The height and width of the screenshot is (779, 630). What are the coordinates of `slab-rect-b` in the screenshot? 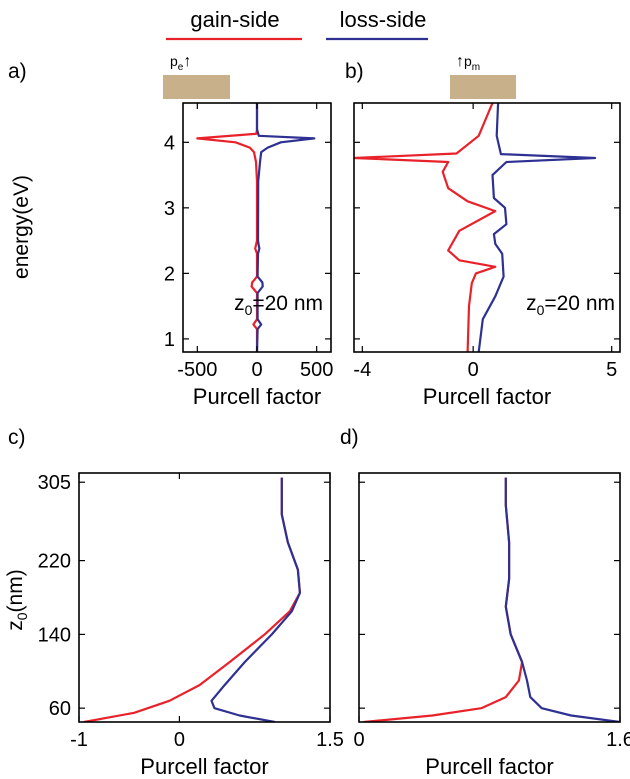 It's located at (483, 87).